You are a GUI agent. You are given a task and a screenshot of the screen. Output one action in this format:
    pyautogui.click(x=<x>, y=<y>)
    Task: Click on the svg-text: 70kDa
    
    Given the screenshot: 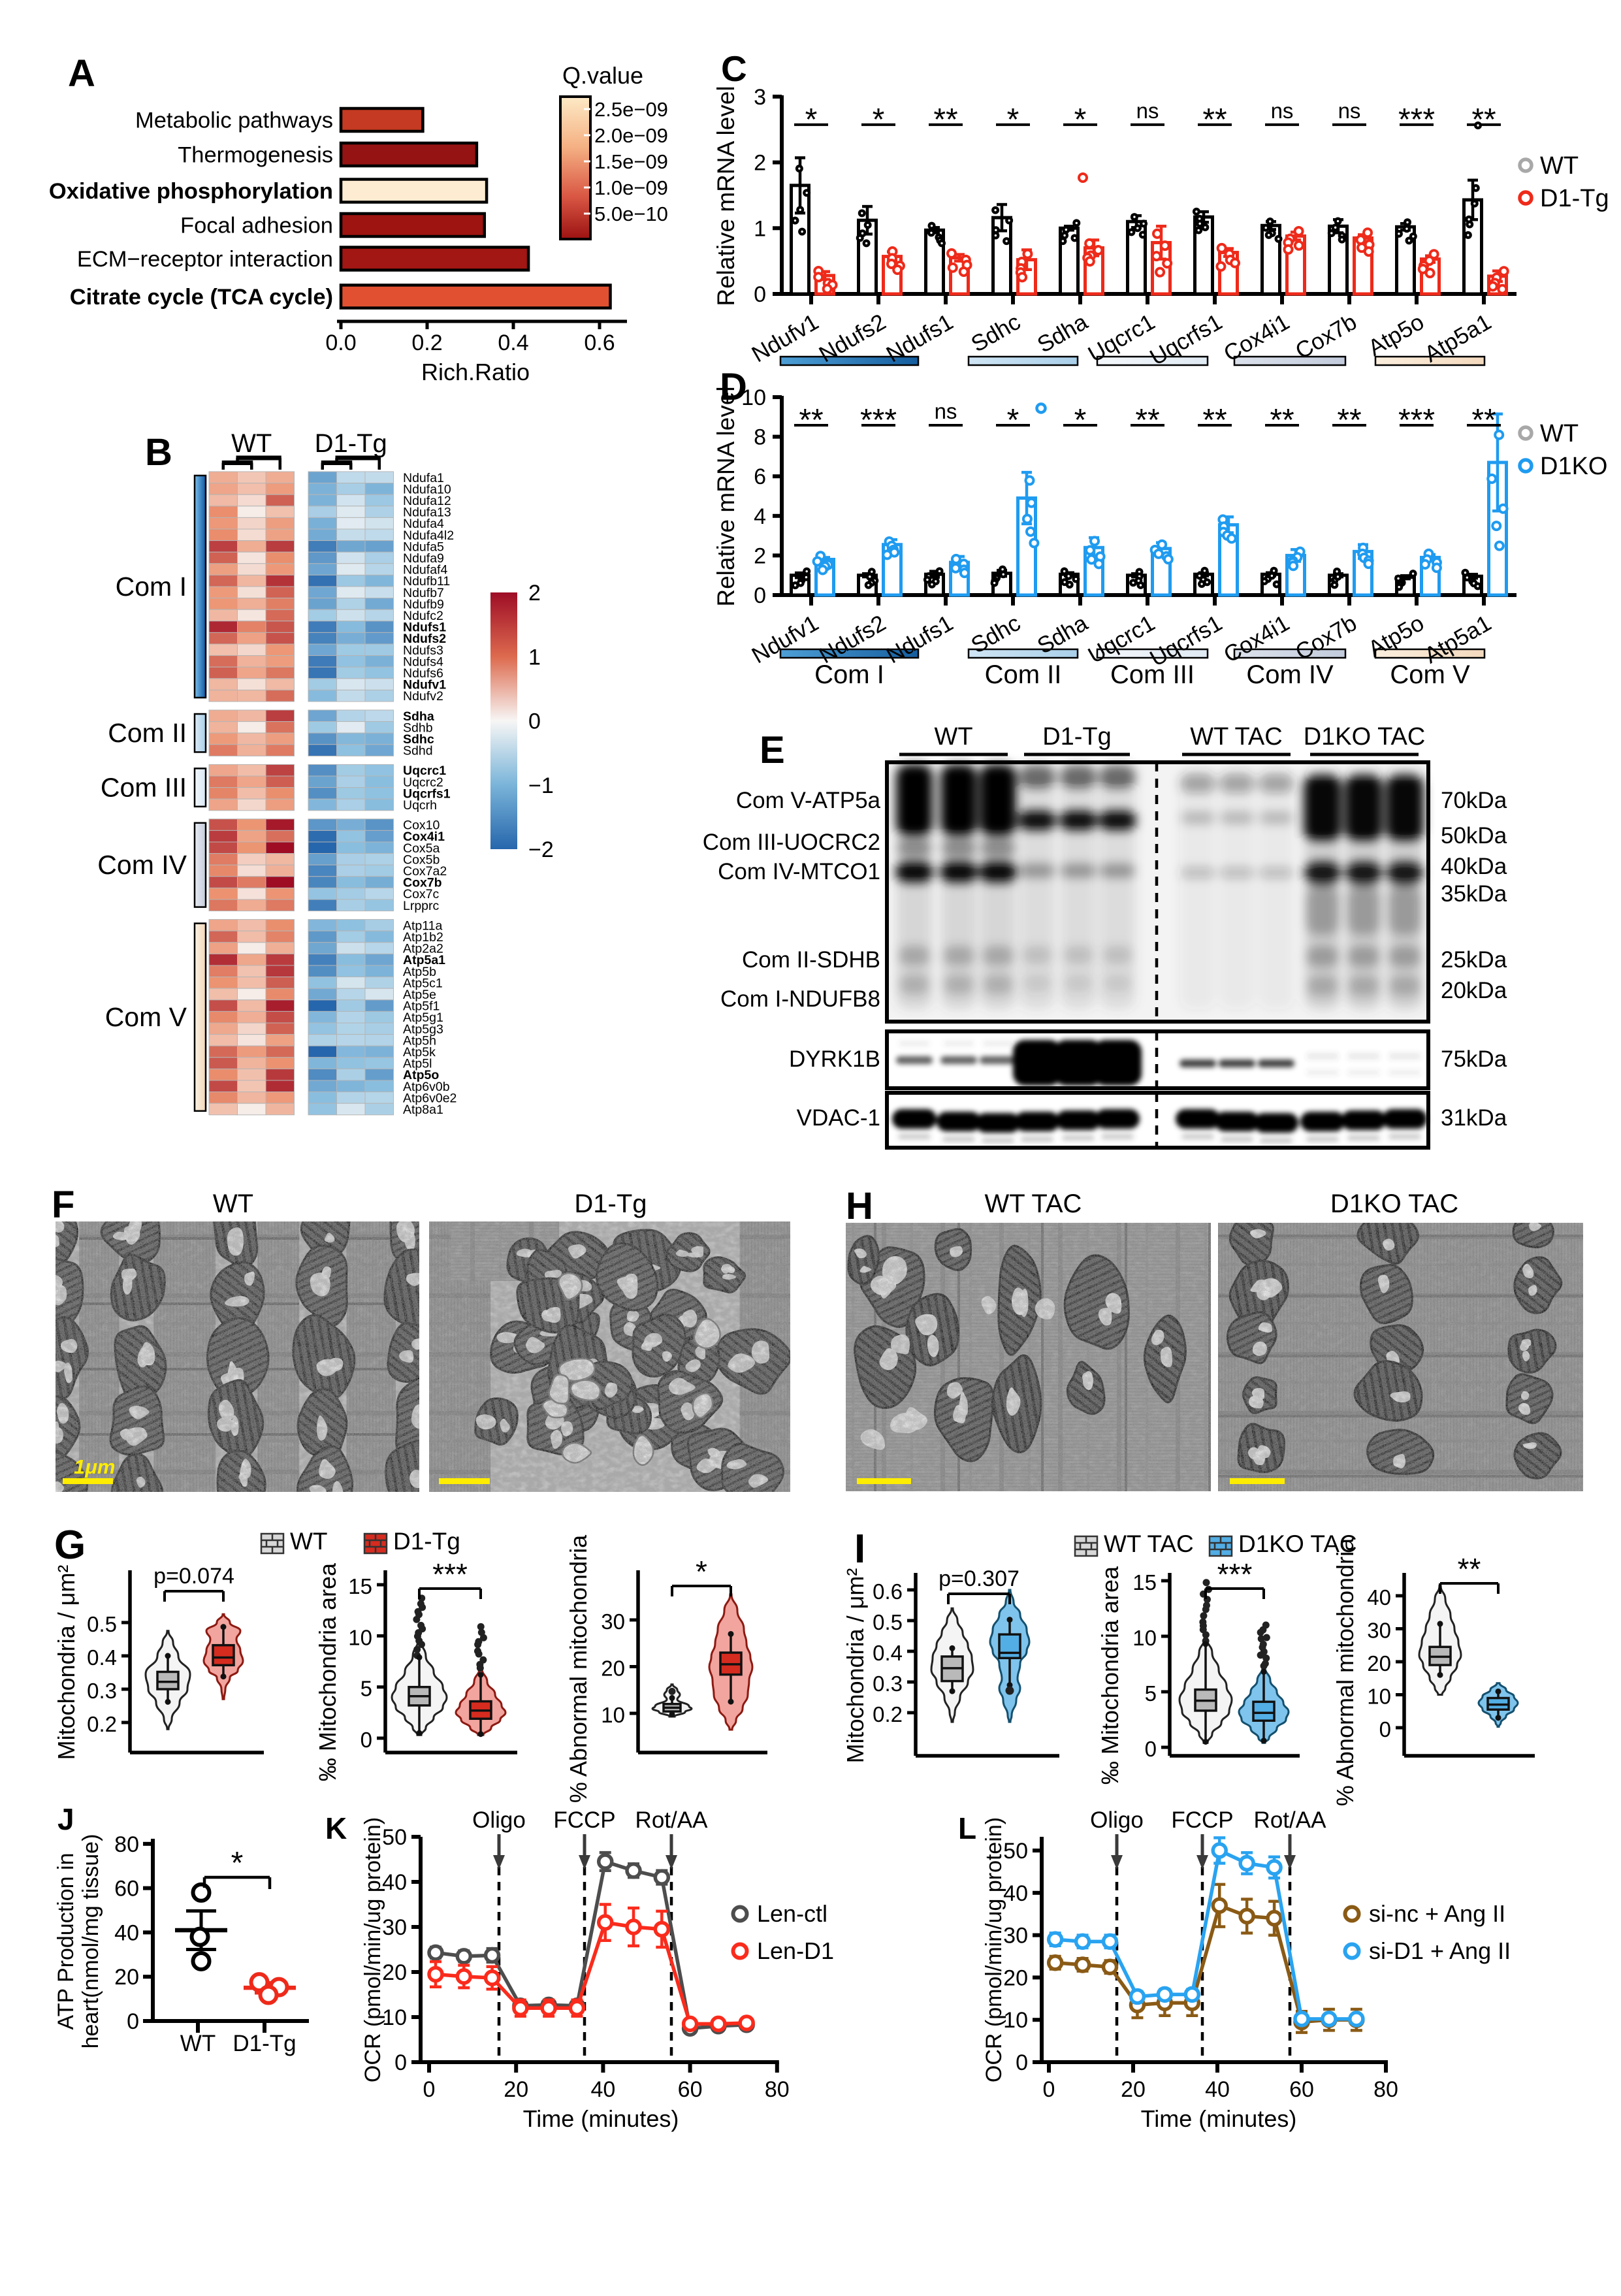 What is the action you would take?
    pyautogui.click(x=1474, y=800)
    